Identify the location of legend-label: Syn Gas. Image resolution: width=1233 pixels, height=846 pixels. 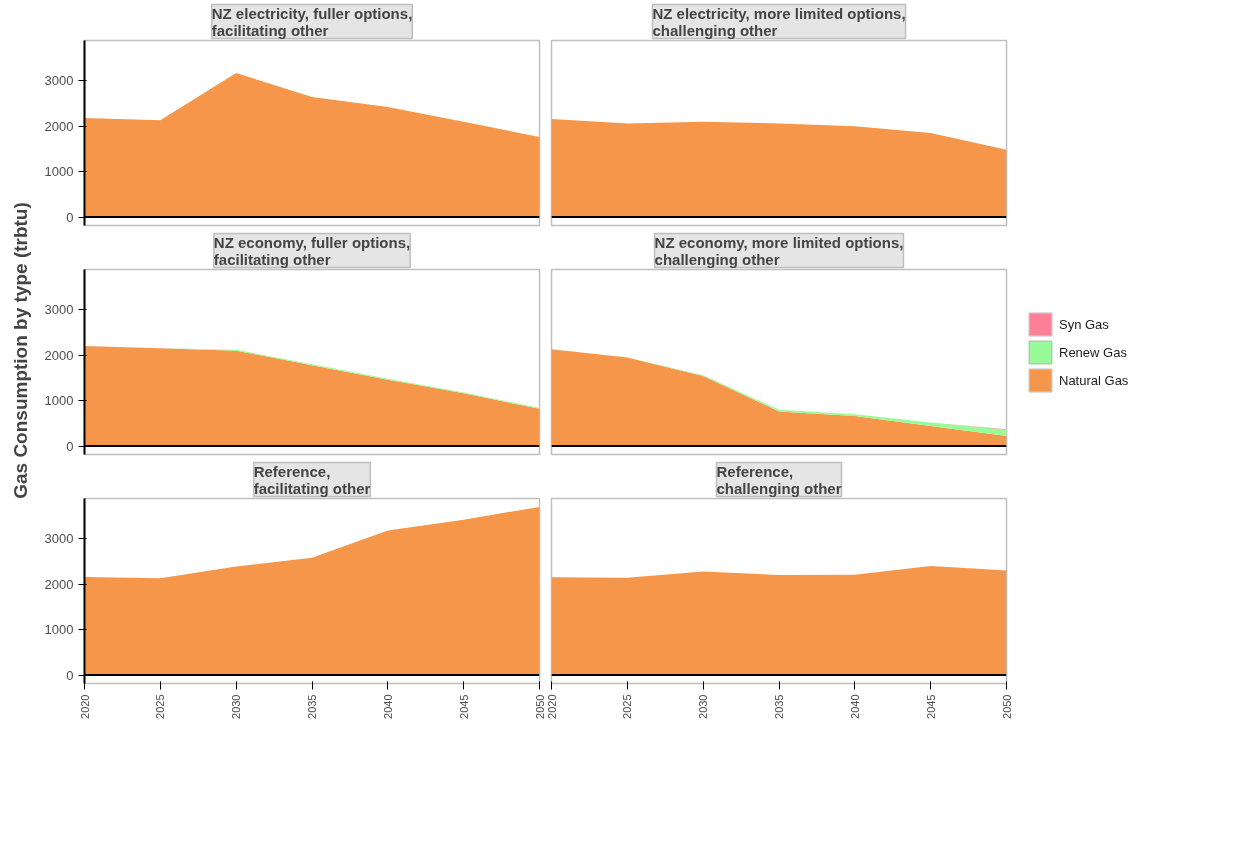
(1084, 324).